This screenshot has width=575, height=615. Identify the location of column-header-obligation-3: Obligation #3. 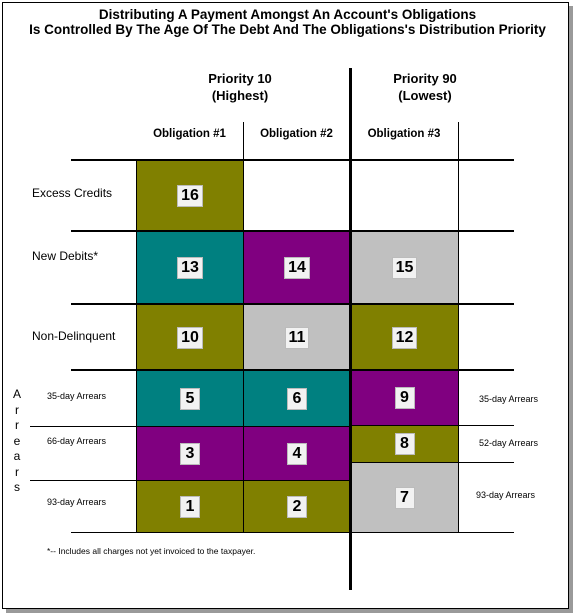
(404, 134).